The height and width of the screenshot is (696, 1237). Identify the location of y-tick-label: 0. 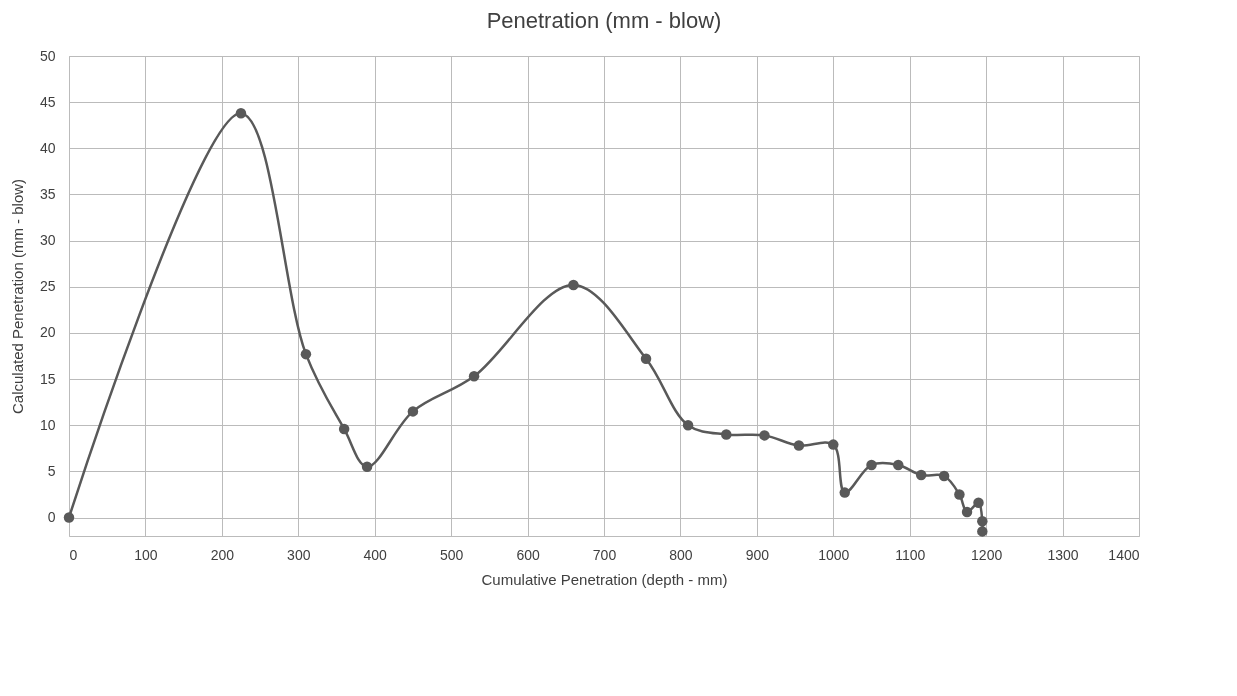
(51, 517).